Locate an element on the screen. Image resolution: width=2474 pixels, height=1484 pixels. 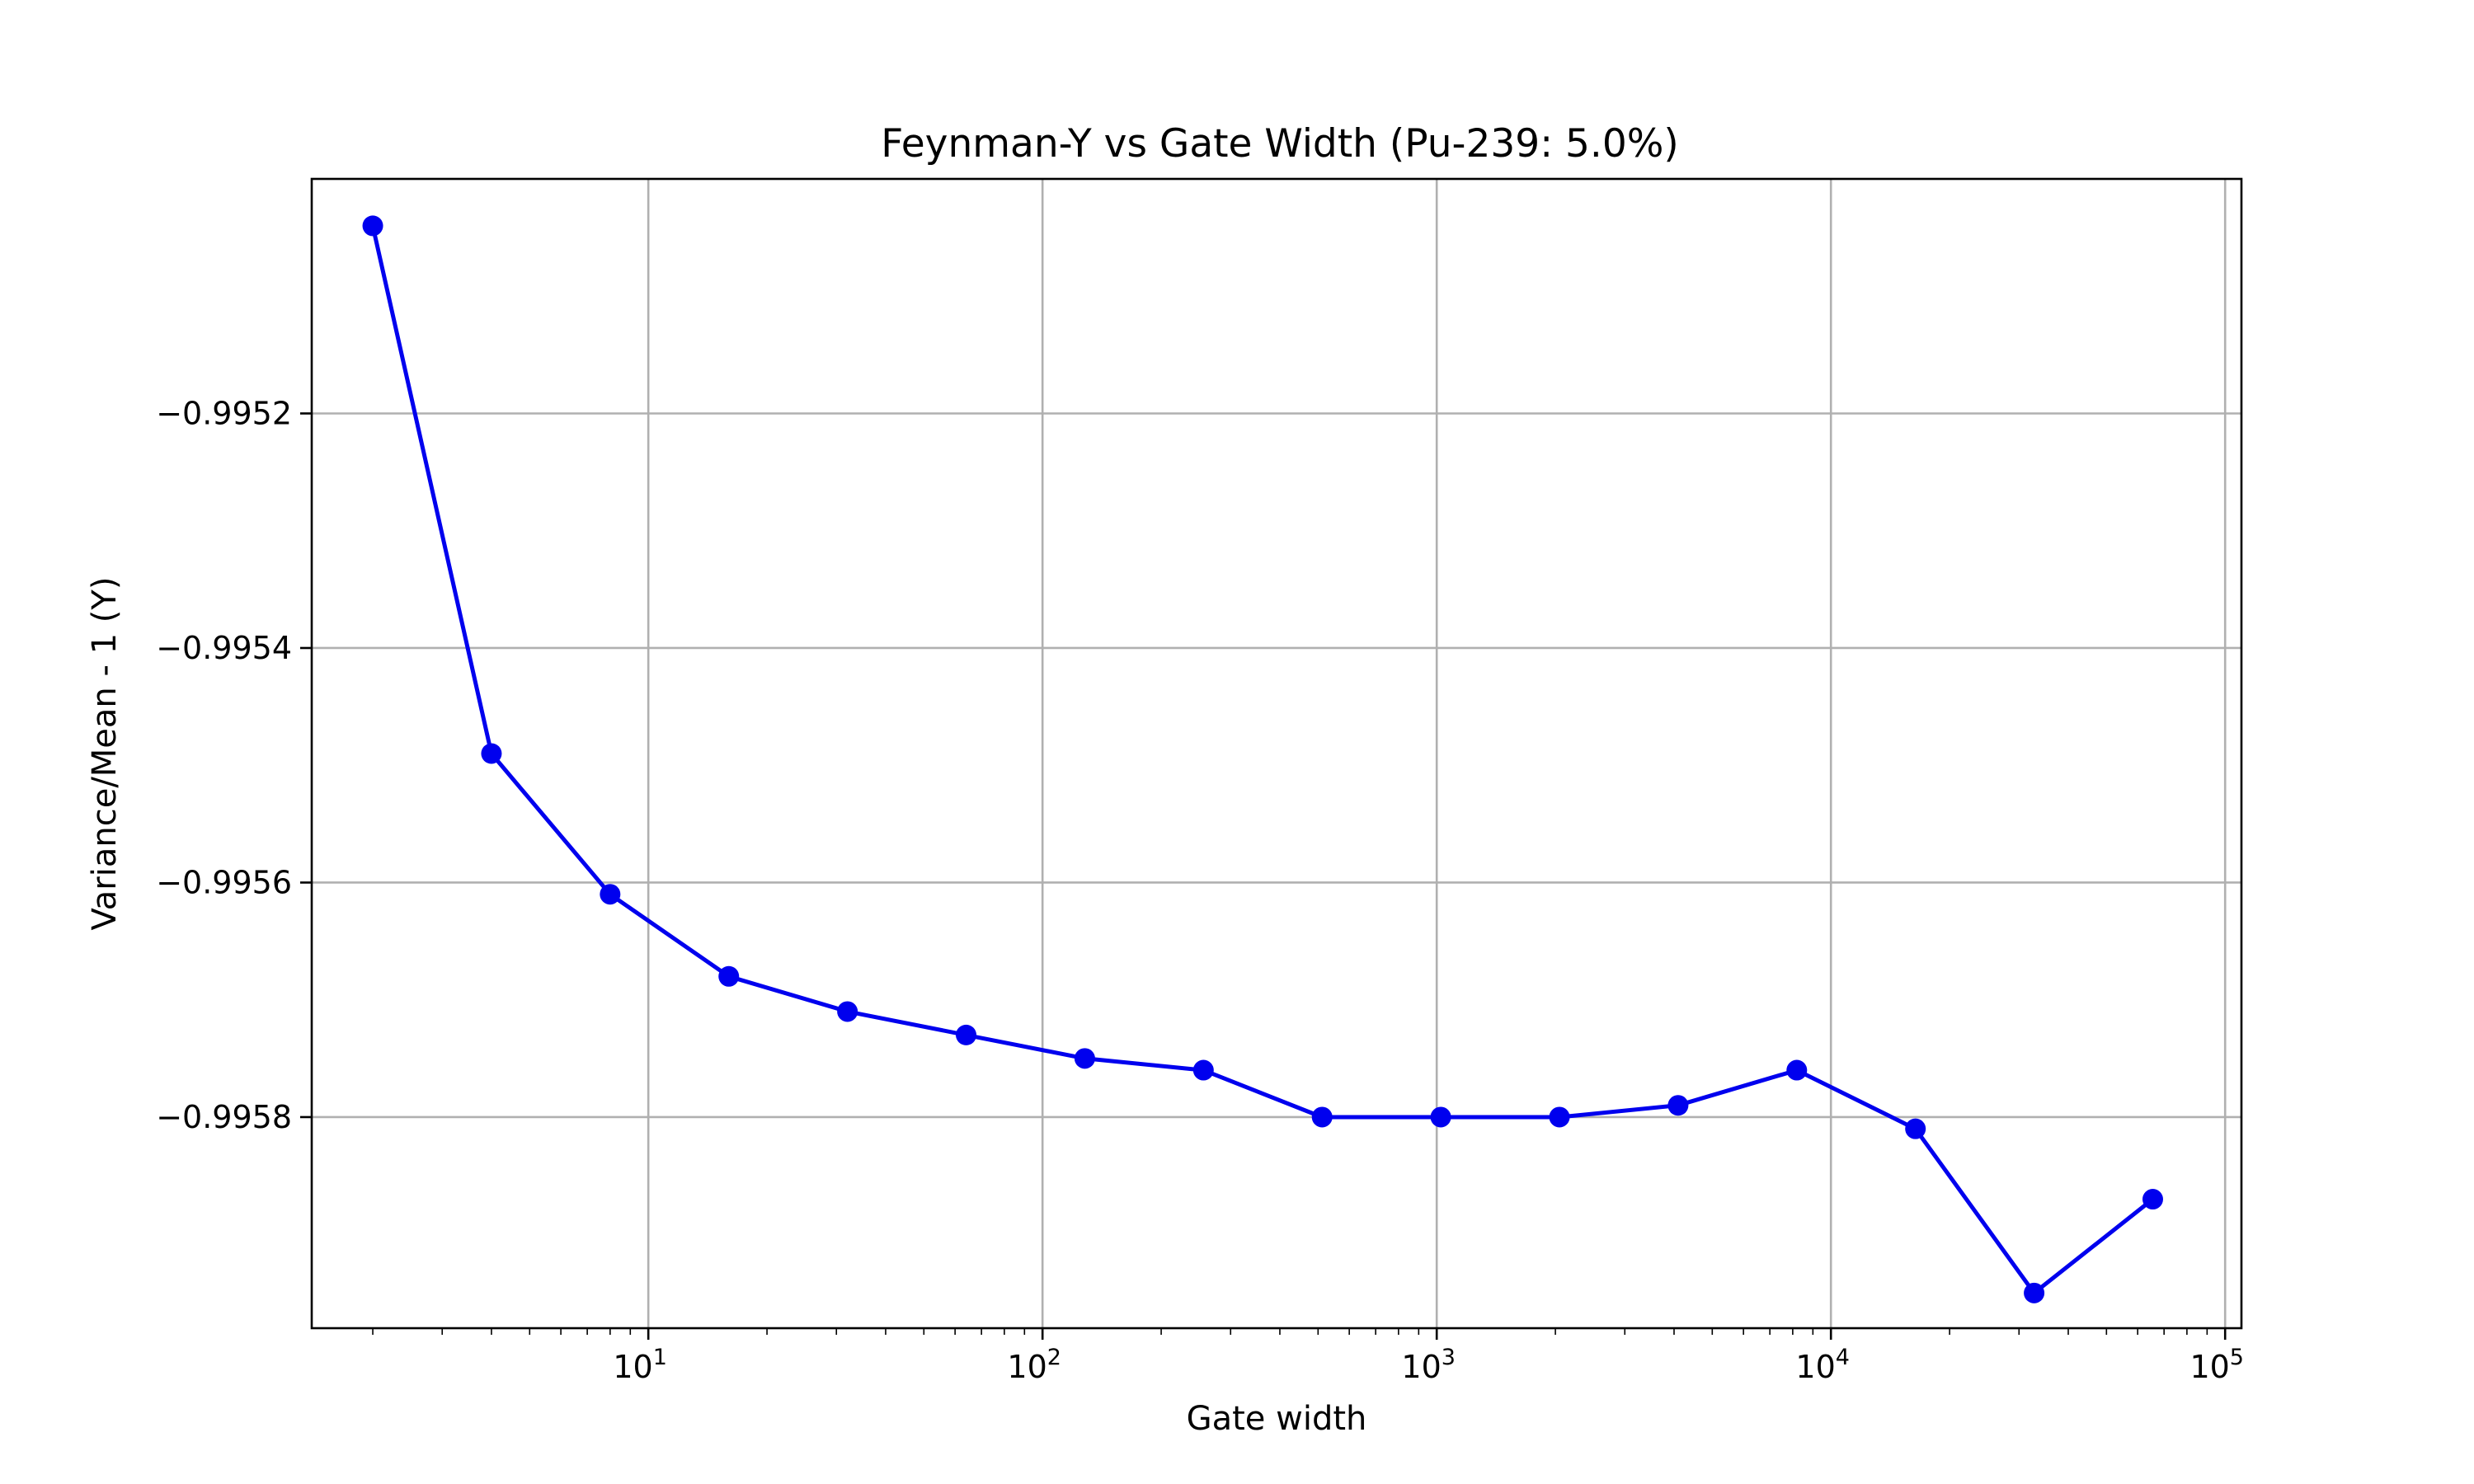
y-tick-label: −0.9956 is located at coordinates (224, 882).